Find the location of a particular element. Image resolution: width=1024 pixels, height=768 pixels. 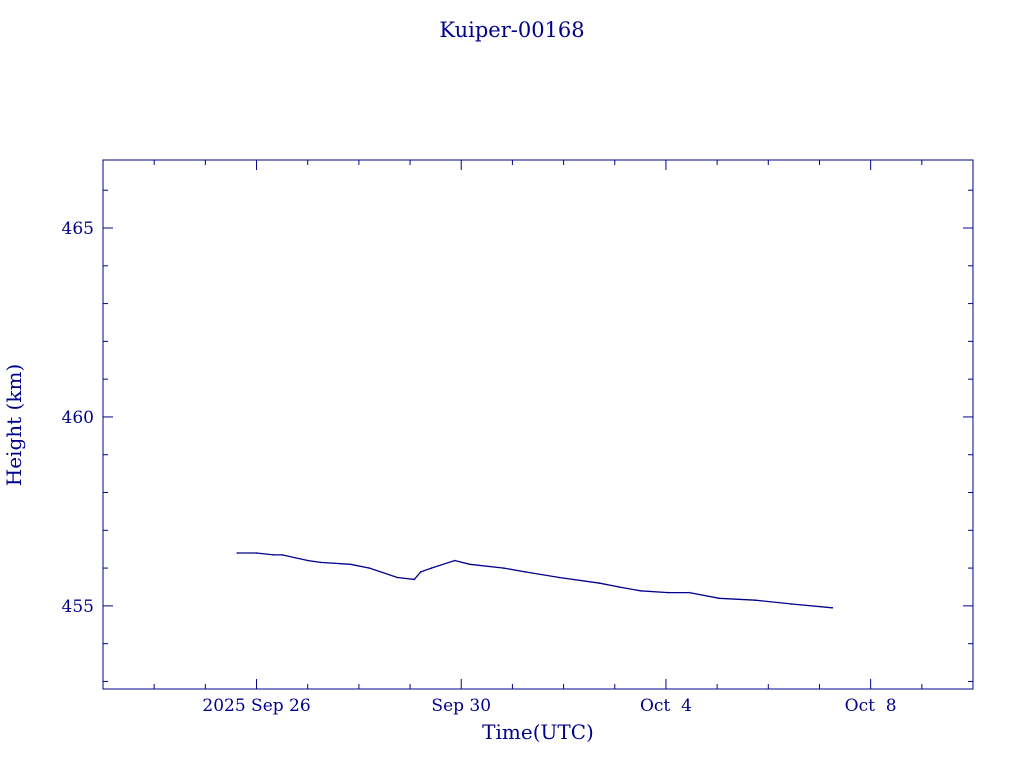

y-axis-label: Height (km) is located at coordinates (14, 425).